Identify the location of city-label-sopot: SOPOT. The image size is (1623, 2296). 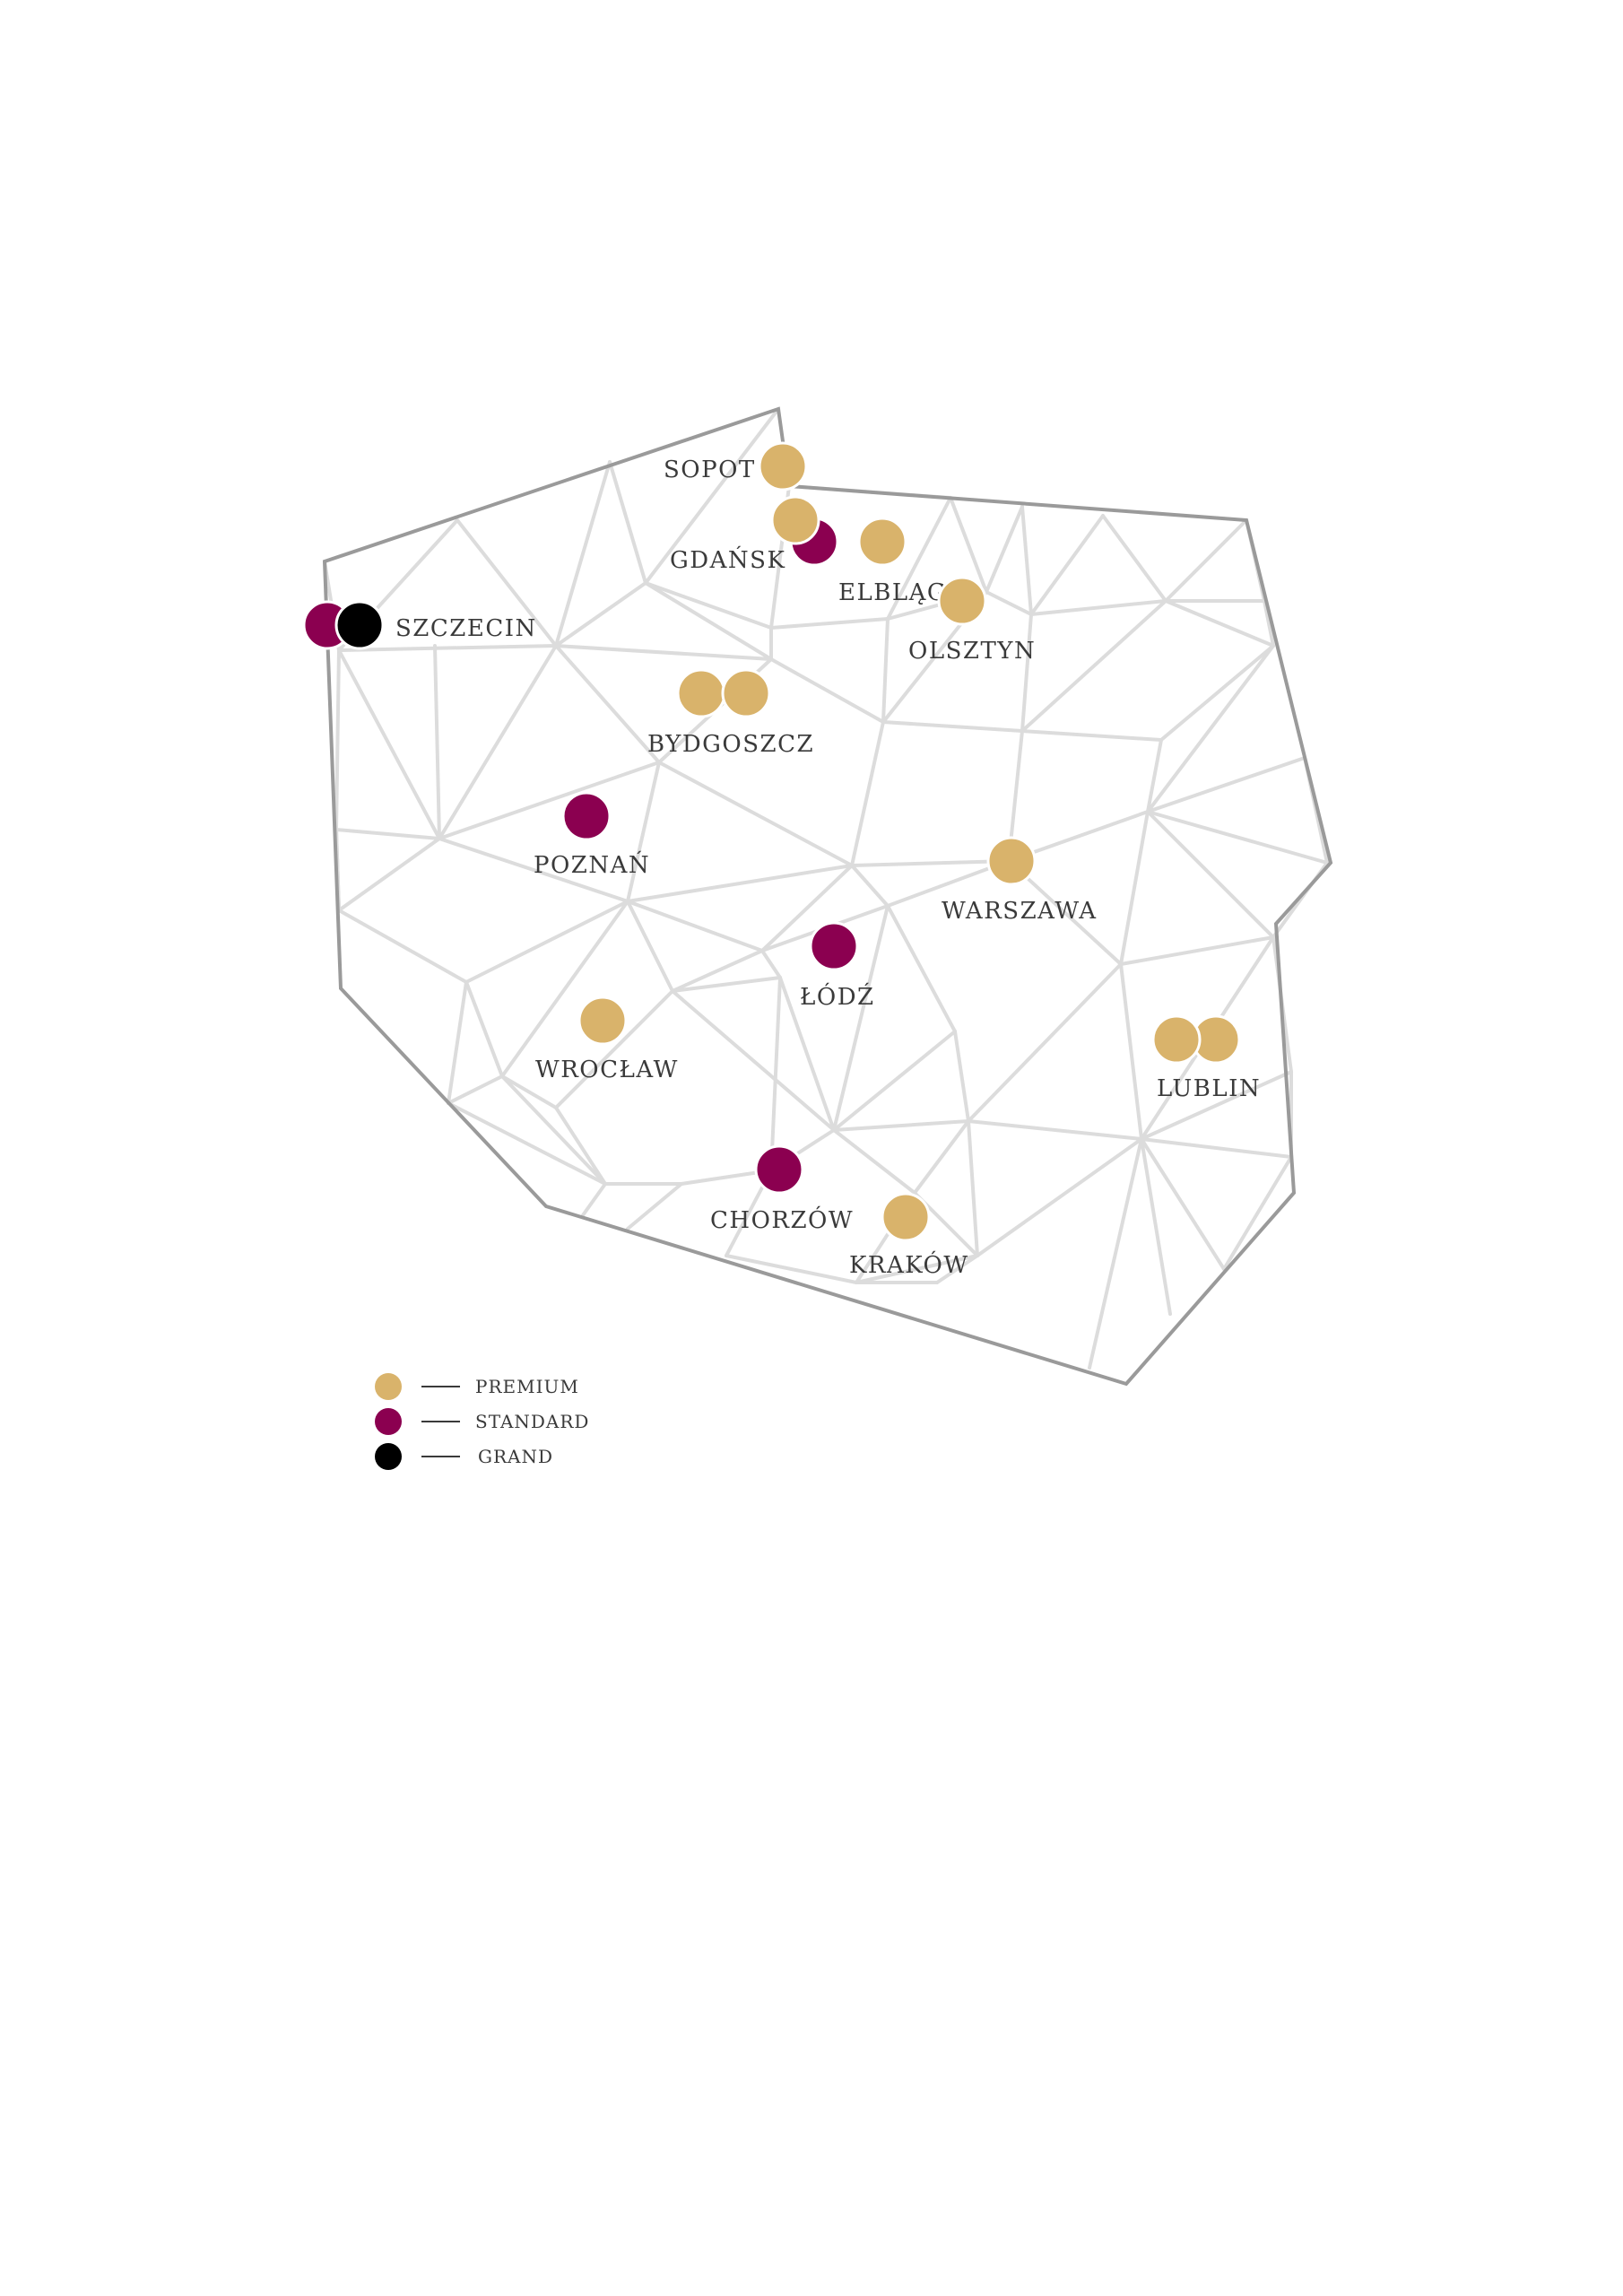
(710, 470).